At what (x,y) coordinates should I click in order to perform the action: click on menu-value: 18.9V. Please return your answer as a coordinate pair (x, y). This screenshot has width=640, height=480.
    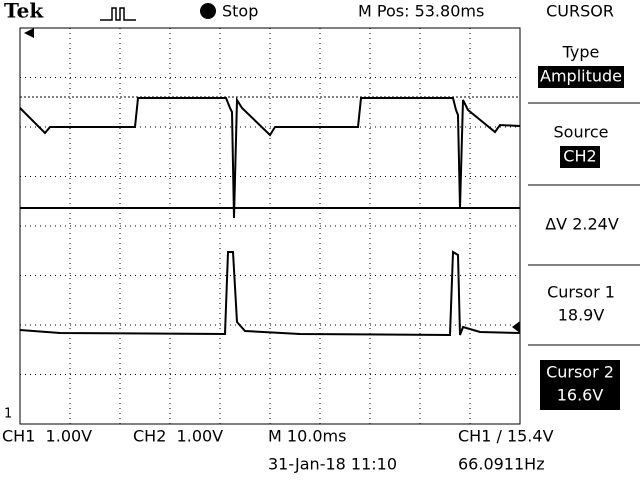
    Looking at the image, I should click on (581, 315).